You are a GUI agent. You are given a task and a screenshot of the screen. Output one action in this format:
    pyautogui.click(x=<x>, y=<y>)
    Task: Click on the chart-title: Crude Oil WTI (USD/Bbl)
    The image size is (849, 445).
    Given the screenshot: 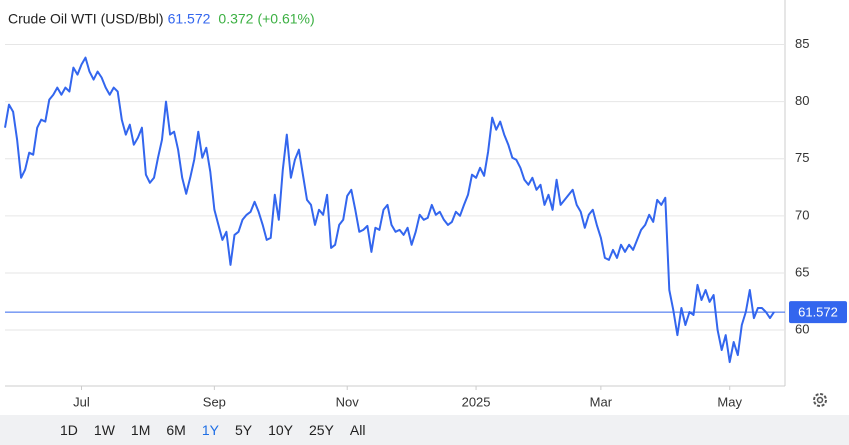 What is the action you would take?
    pyautogui.click(x=86, y=19)
    